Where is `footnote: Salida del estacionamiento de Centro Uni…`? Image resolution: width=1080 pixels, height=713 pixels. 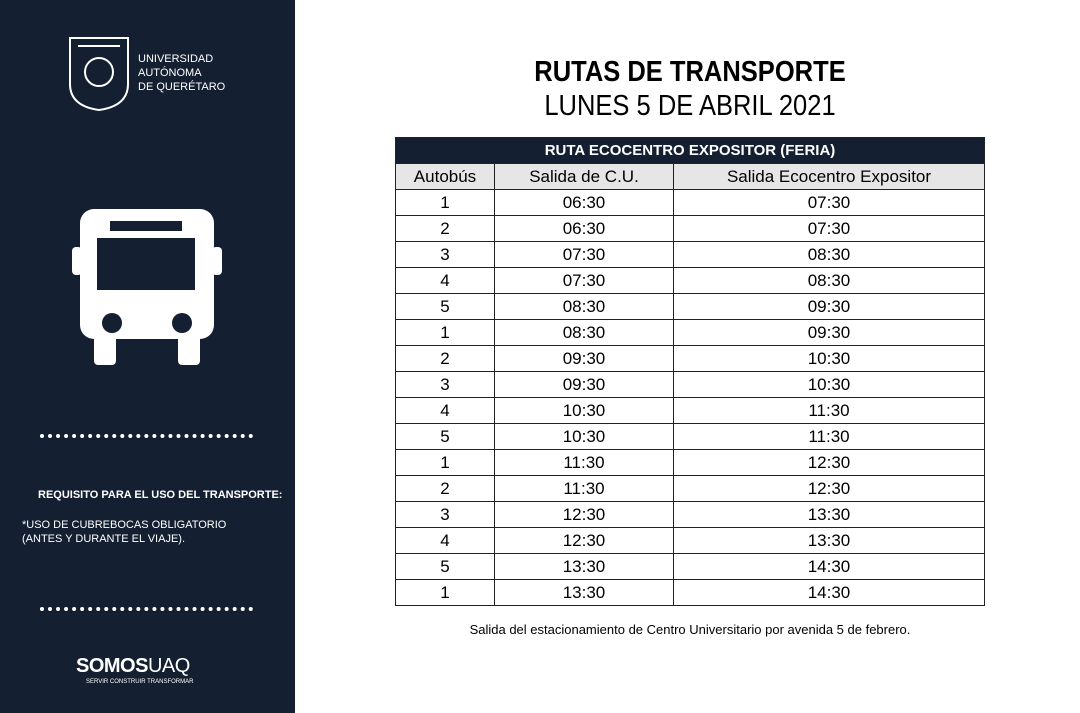
footnote: Salida del estacionamiento de Centro Uni… is located at coordinates (690, 629).